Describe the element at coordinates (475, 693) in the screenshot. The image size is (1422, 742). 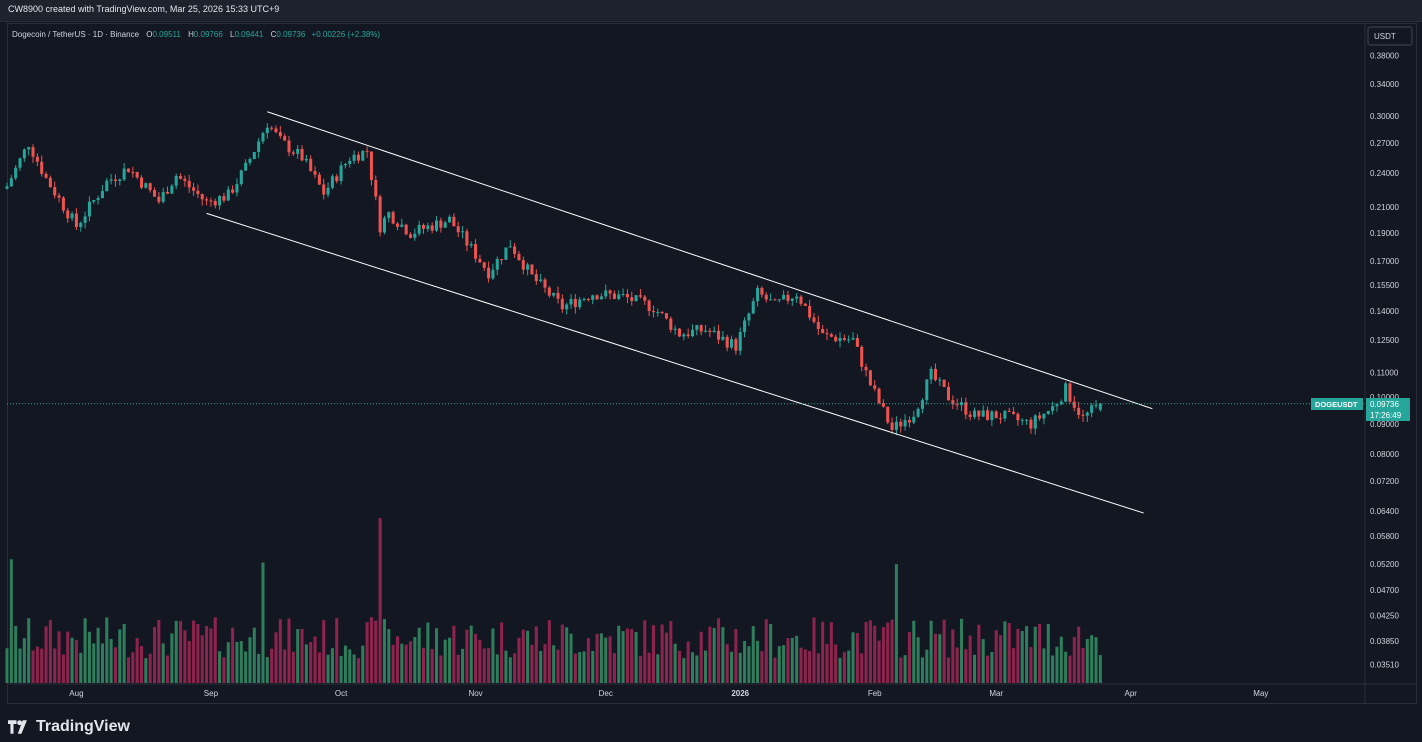
I see `x-tick-label: Nov` at that location.